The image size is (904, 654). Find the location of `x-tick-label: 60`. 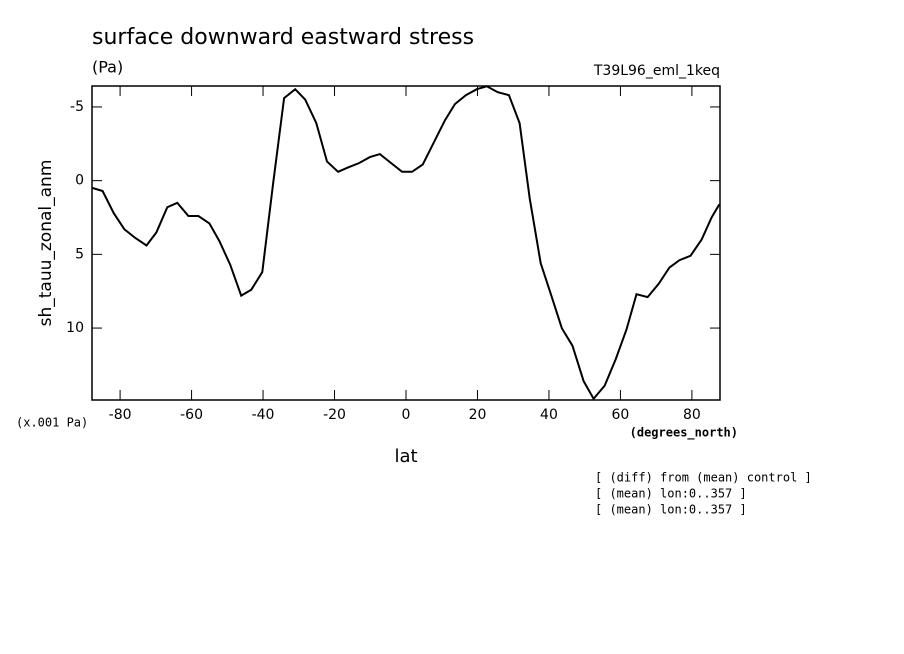

x-tick-label: 60 is located at coordinates (621, 415).